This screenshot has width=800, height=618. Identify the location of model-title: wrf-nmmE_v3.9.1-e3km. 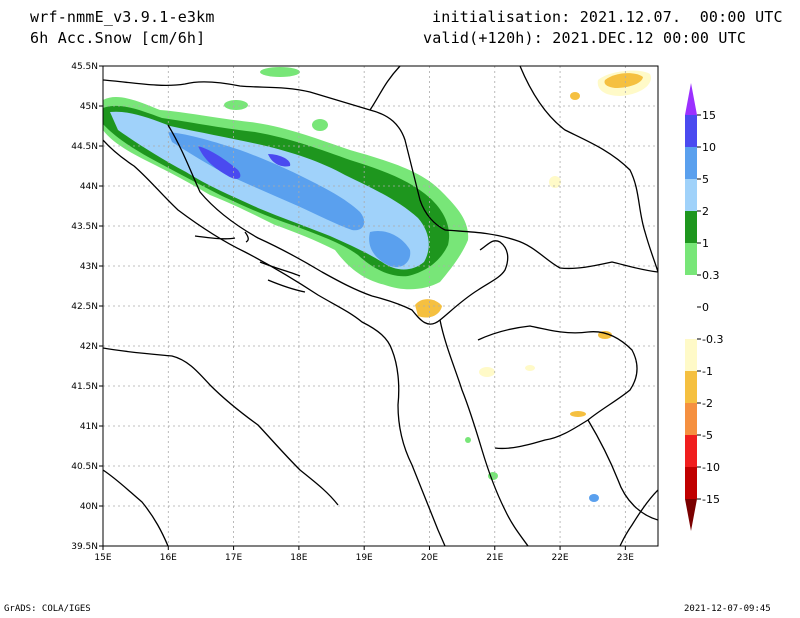
(122, 17).